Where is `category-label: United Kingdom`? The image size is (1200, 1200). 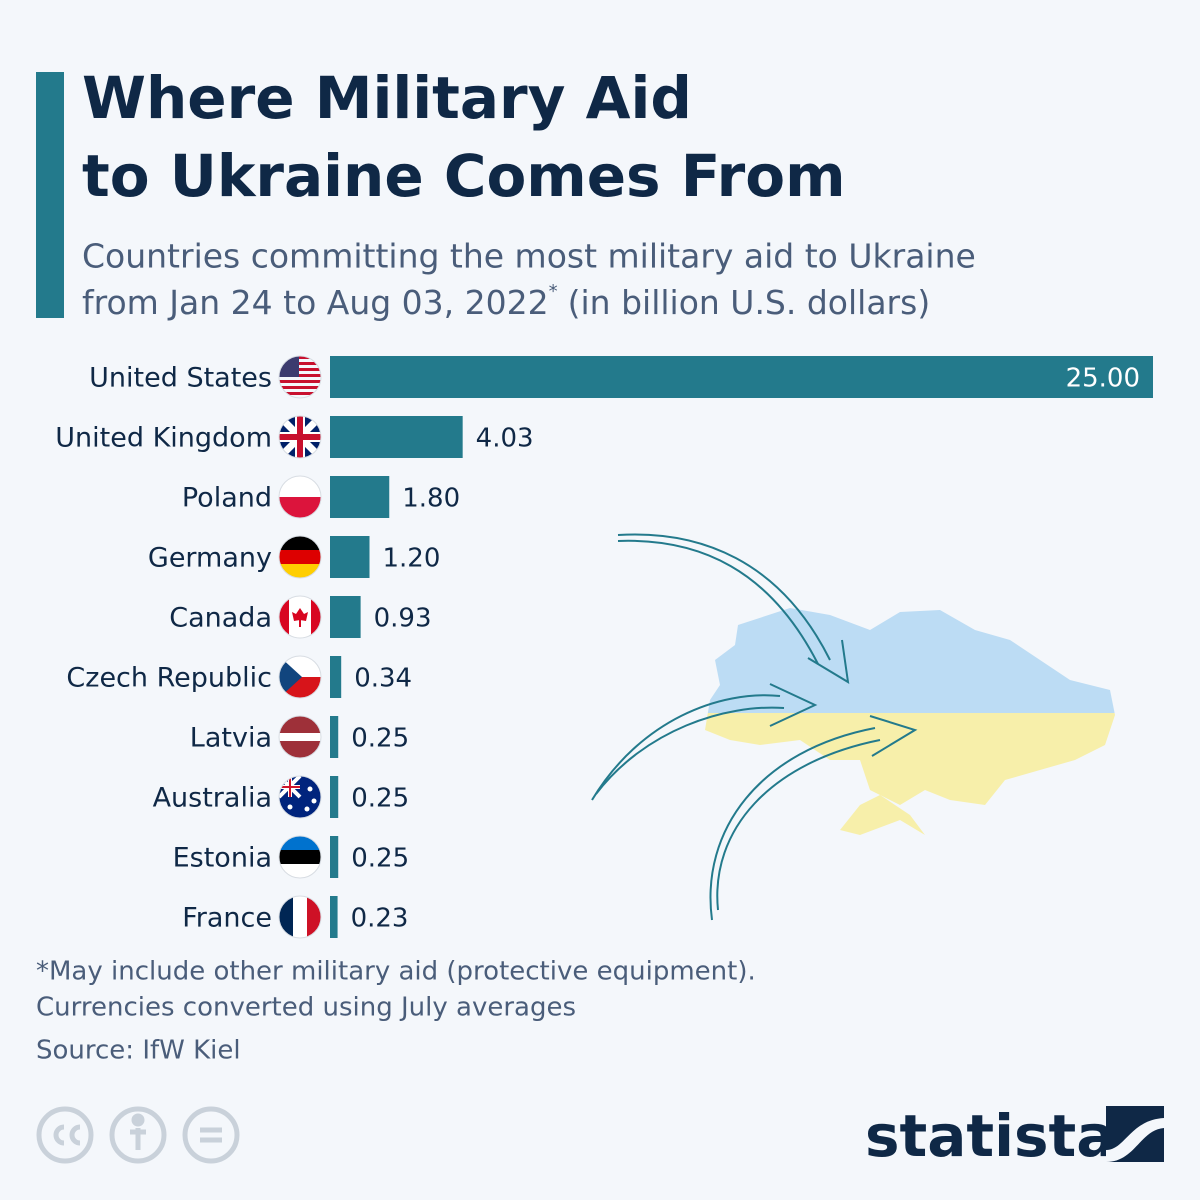
category-label: United Kingdom is located at coordinates (163, 438).